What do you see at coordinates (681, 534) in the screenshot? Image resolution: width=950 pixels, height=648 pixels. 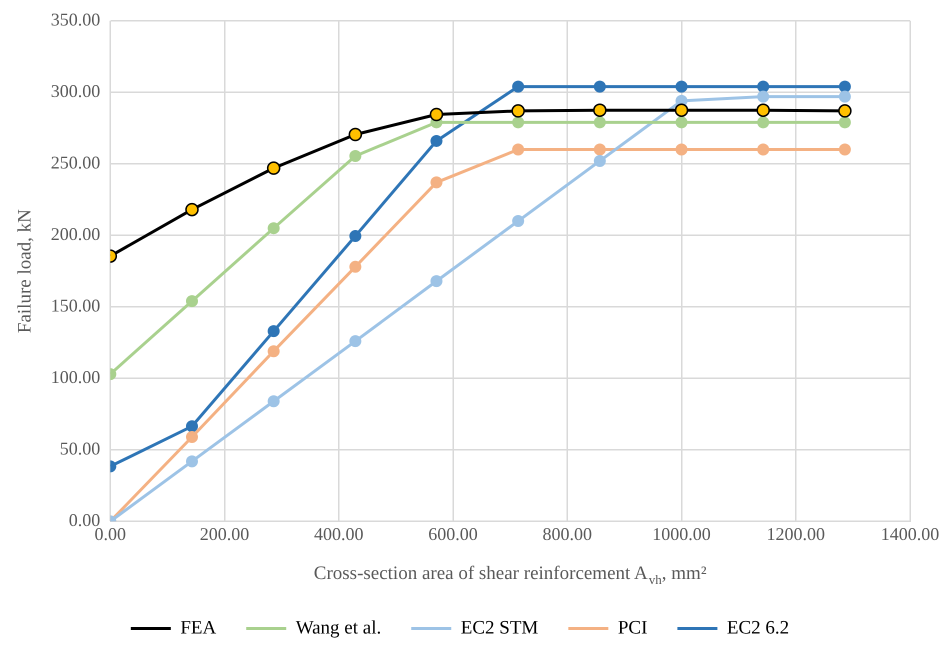 I see `x-tick-label: 1000.00` at bounding box center [681, 534].